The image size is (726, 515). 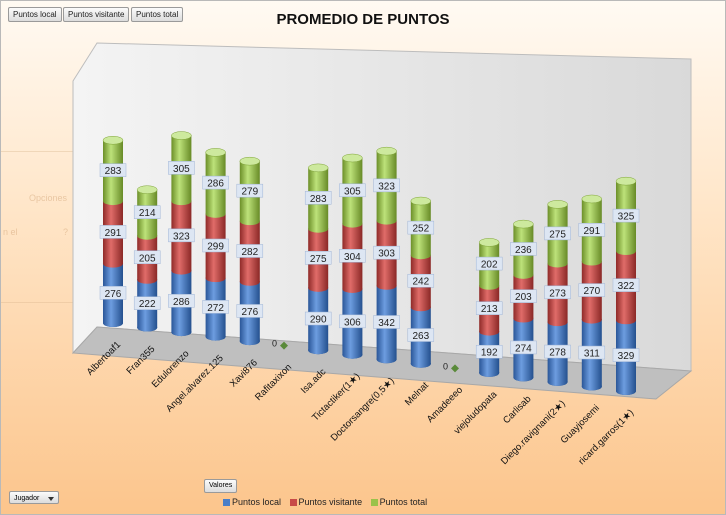 What do you see at coordinates (215, 308) in the screenshot?
I see `data-label: 272` at bounding box center [215, 308].